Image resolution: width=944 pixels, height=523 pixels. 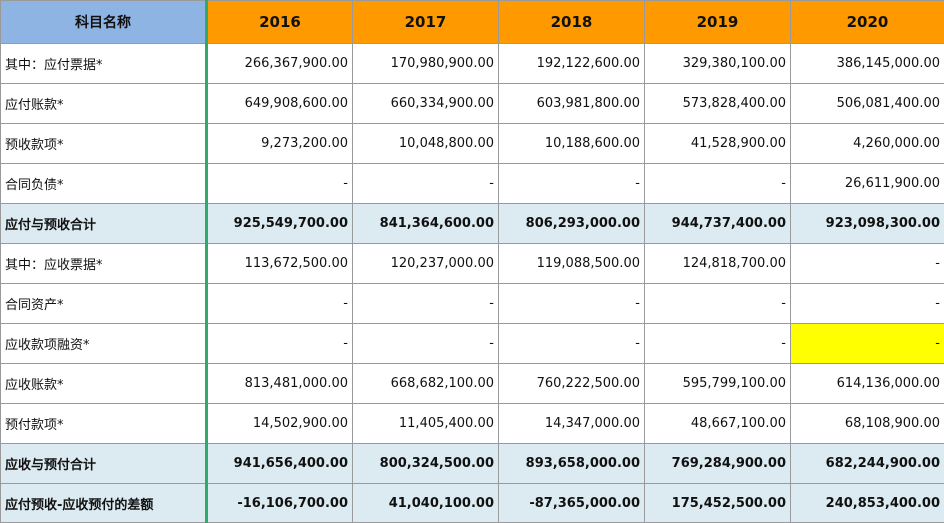 I want to click on row-label: 其中：应收票据*, so click(x=104, y=263).